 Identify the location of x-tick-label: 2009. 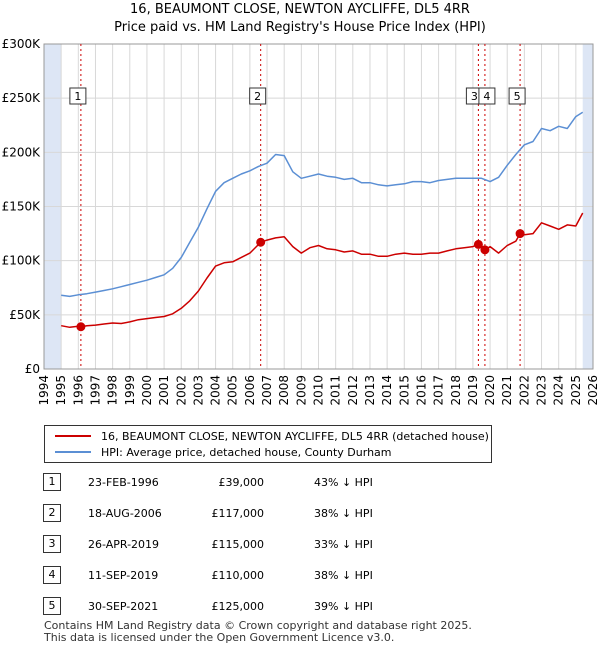
(301, 390).